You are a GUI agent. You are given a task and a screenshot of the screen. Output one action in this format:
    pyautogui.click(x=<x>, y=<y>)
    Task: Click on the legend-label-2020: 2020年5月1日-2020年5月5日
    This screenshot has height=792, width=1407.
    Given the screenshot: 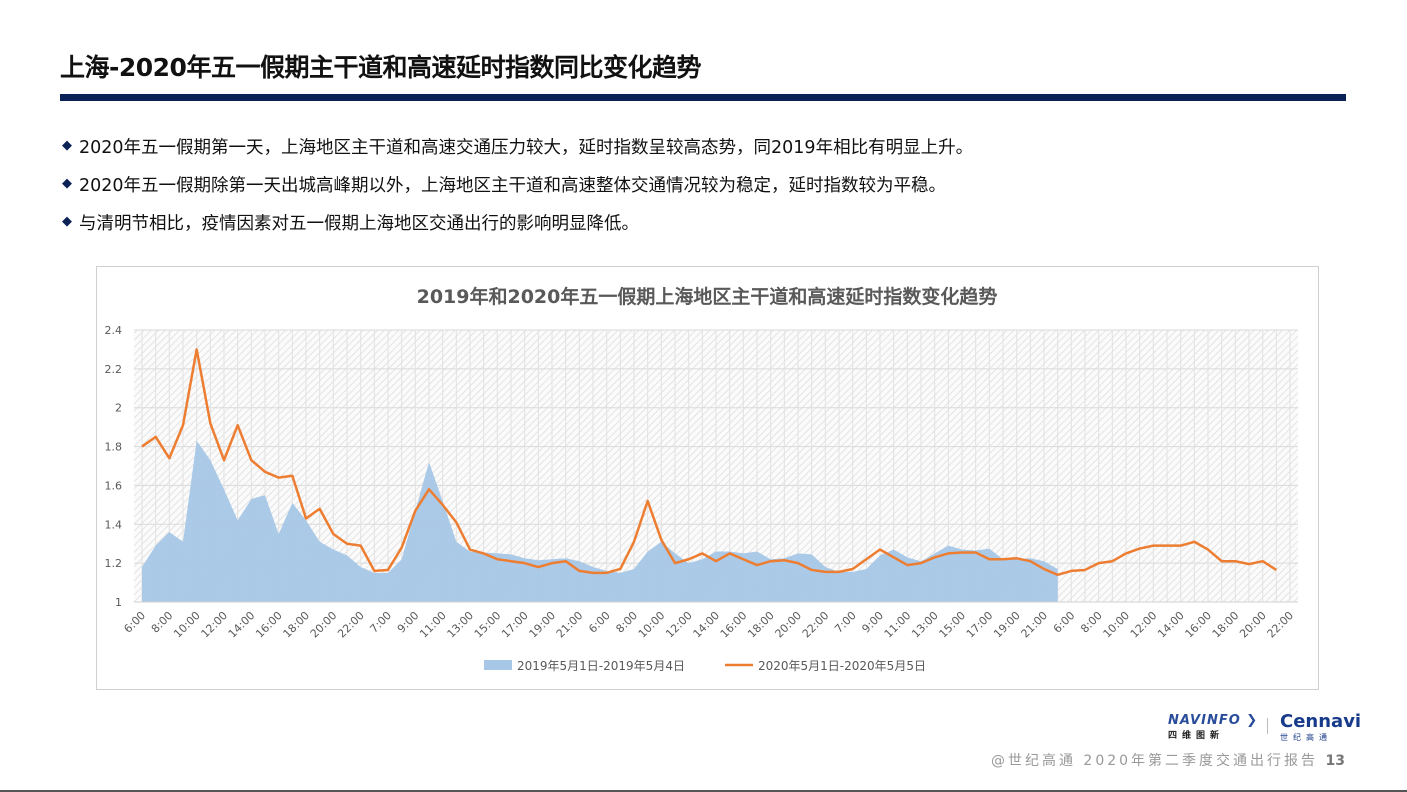 What is the action you would take?
    pyautogui.click(x=842, y=666)
    